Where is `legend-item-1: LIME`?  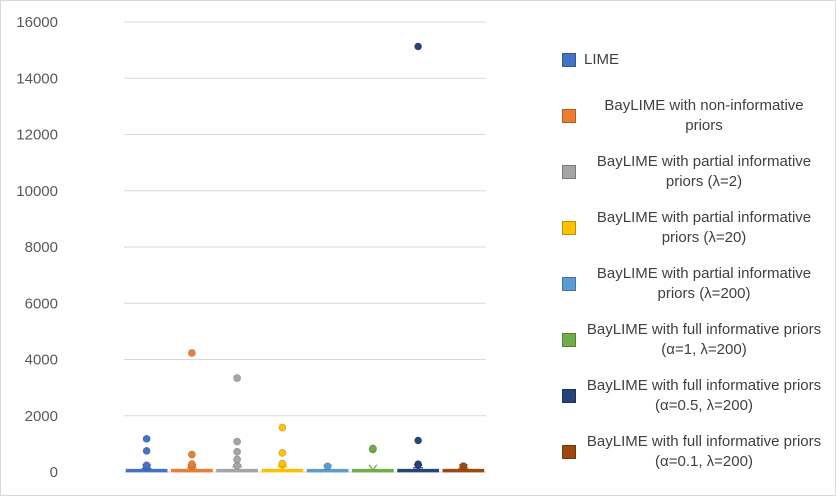 legend-item-1: LIME is located at coordinates (697, 60).